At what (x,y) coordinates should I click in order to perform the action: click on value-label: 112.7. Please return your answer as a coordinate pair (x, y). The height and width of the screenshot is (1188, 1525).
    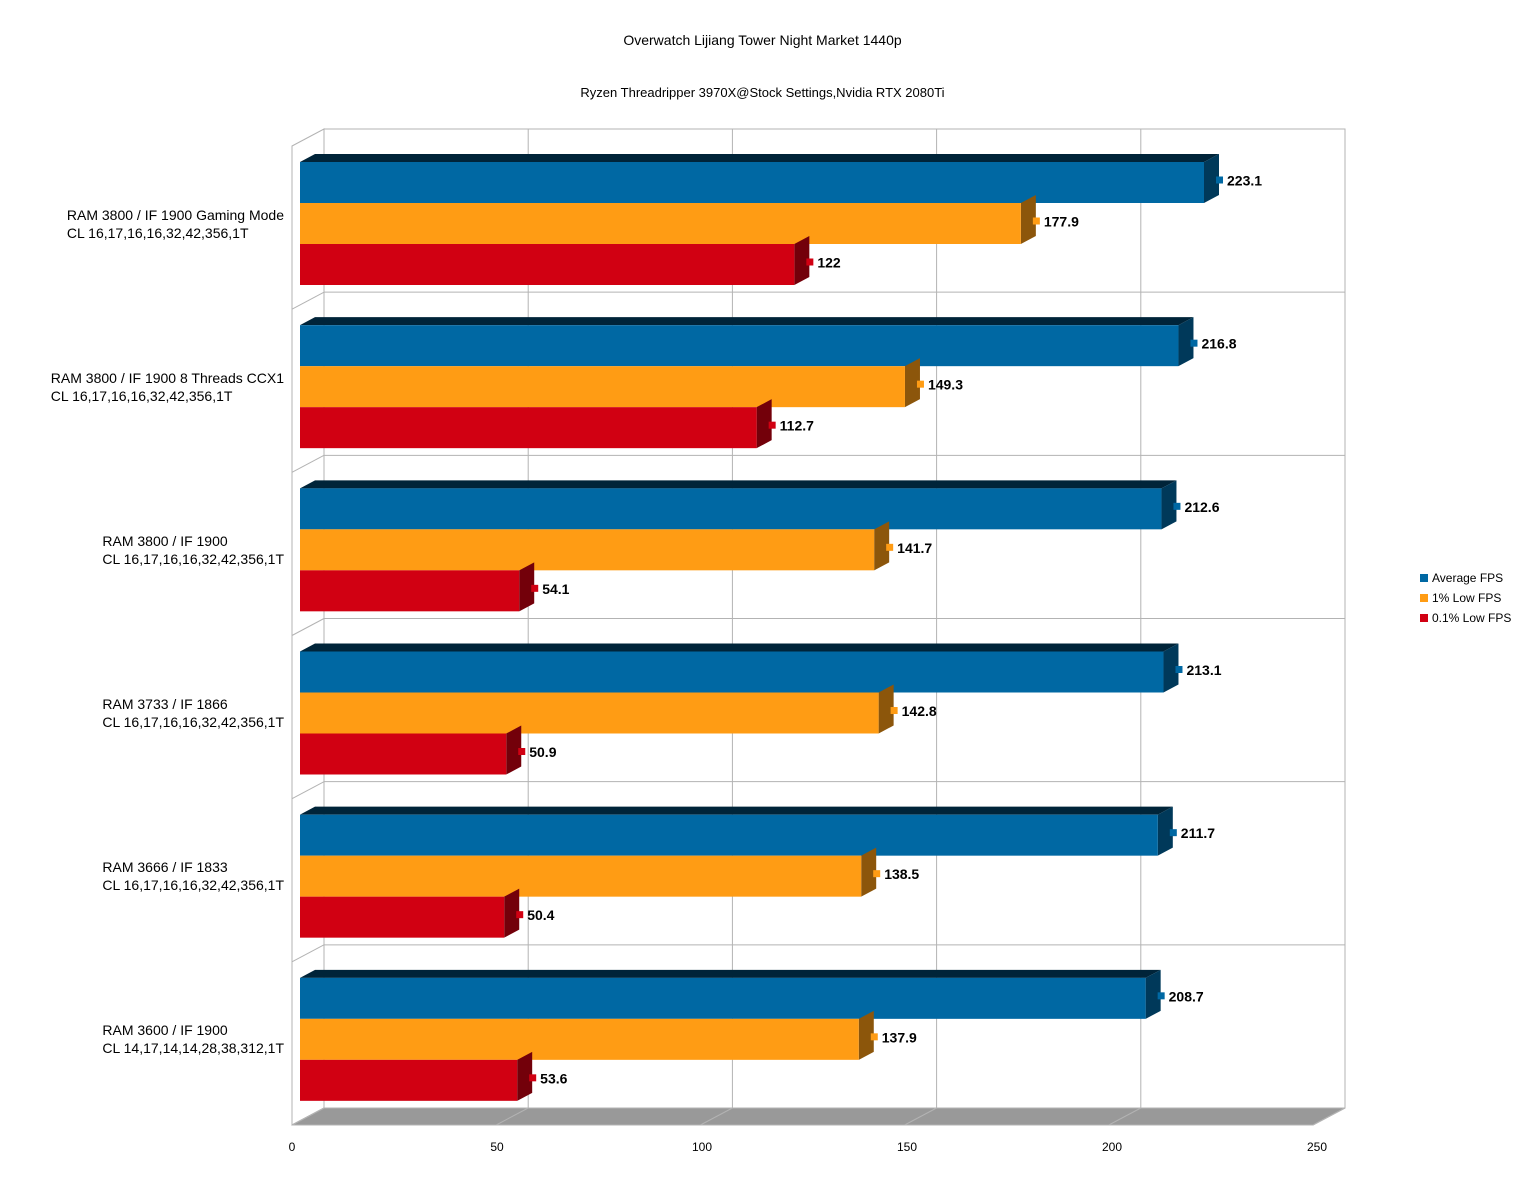
    Looking at the image, I should click on (797, 426).